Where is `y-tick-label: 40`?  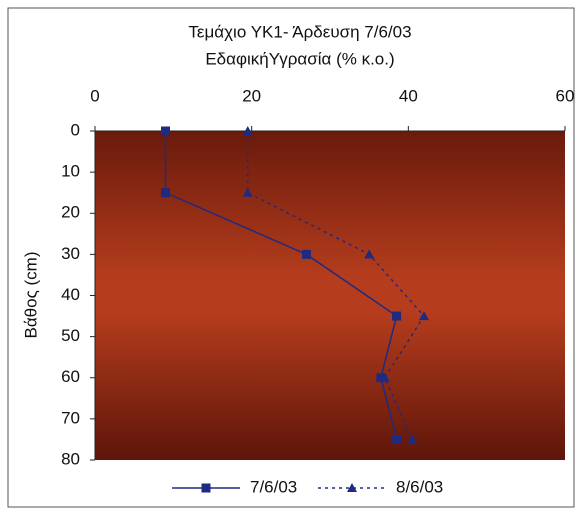 y-tick-label: 40 is located at coordinates (70, 294).